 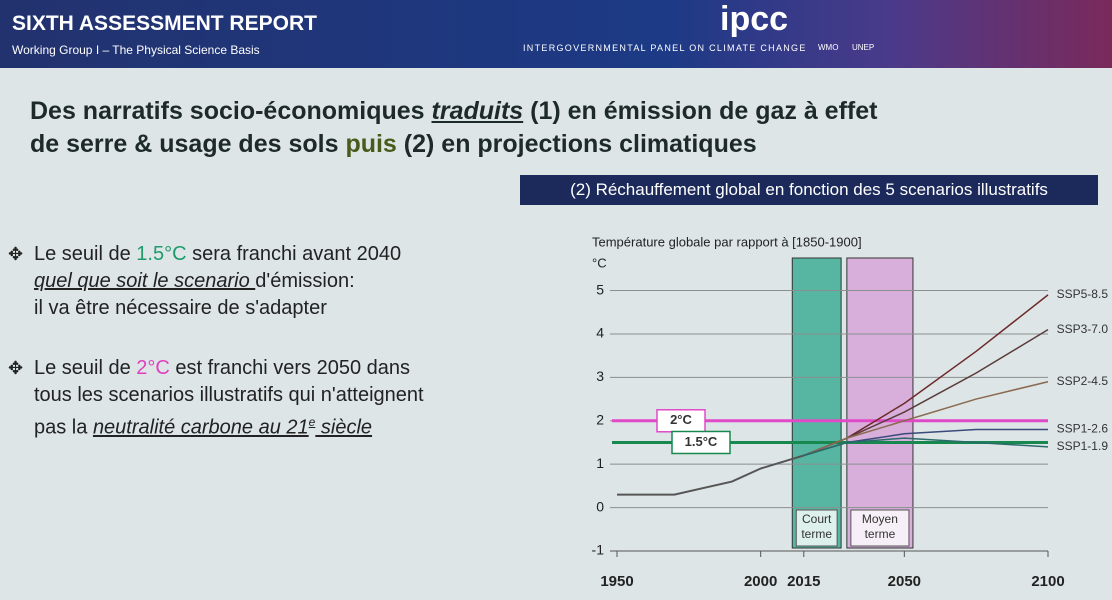 What do you see at coordinates (600, 289) in the screenshot?
I see `y-tick-label: 5` at bounding box center [600, 289].